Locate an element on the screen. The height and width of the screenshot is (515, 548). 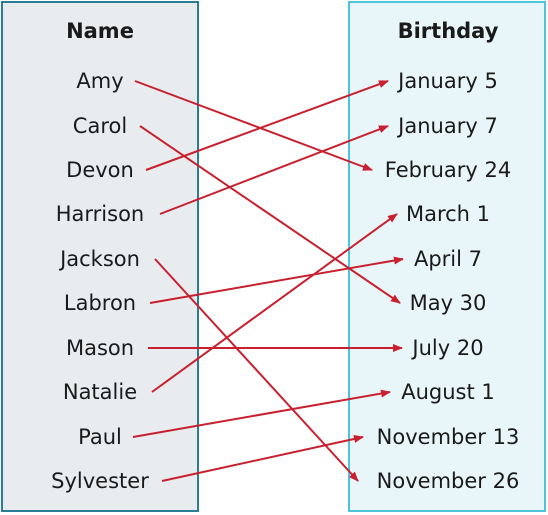
birthday-item: January 5 is located at coordinates (448, 81).